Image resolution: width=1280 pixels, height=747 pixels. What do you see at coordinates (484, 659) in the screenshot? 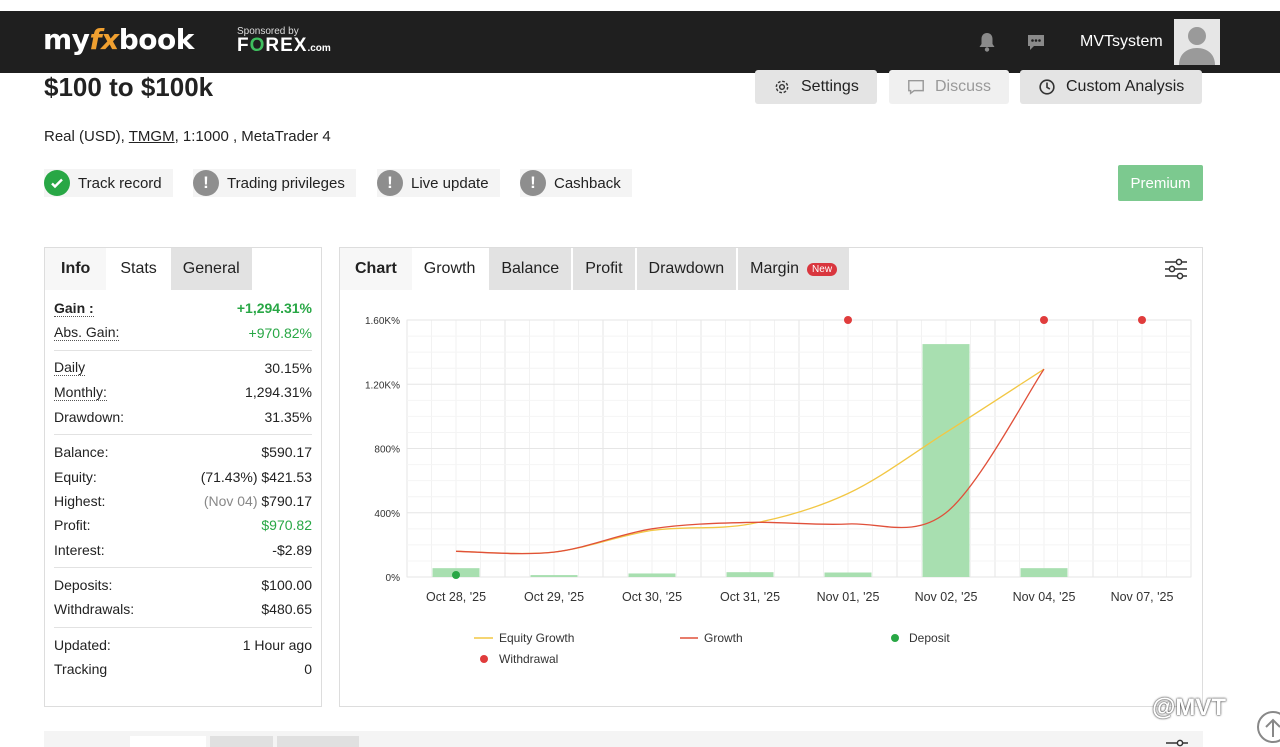
I see `legend-withdrawal-swatch` at bounding box center [484, 659].